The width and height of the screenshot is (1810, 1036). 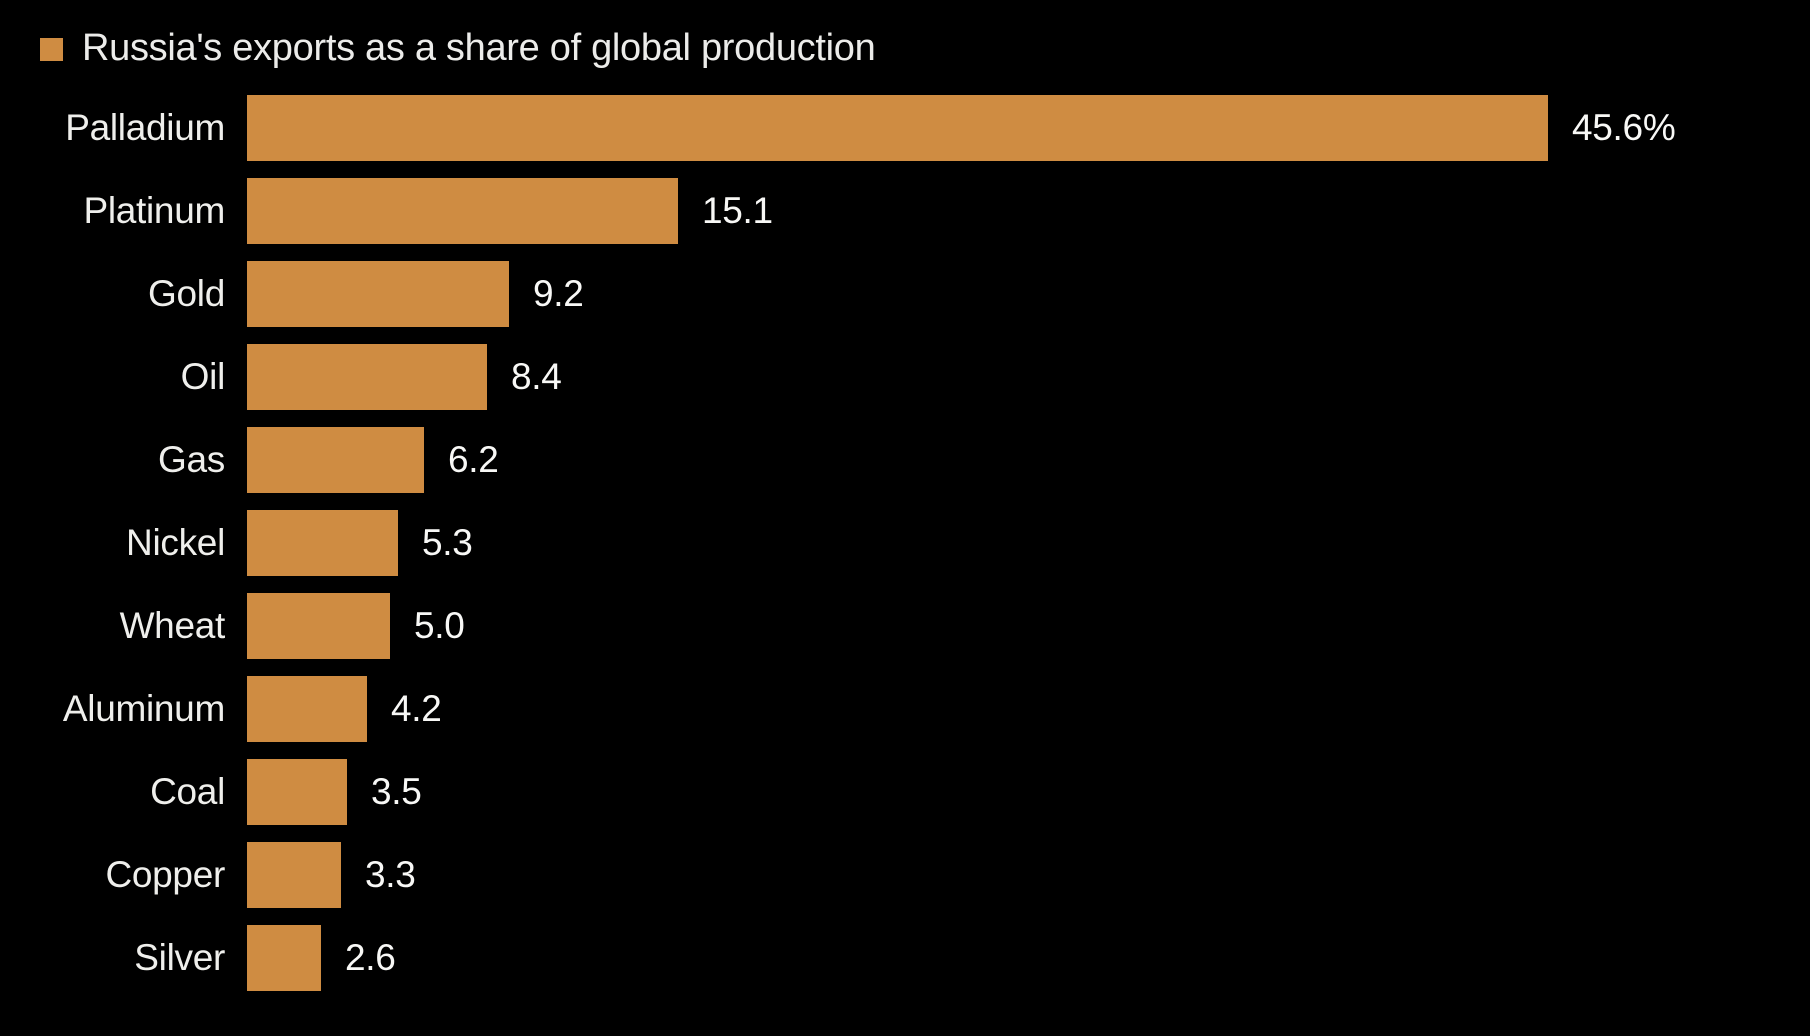 What do you see at coordinates (905, 875) in the screenshot?
I see `bar-row: Copper 3.3` at bounding box center [905, 875].